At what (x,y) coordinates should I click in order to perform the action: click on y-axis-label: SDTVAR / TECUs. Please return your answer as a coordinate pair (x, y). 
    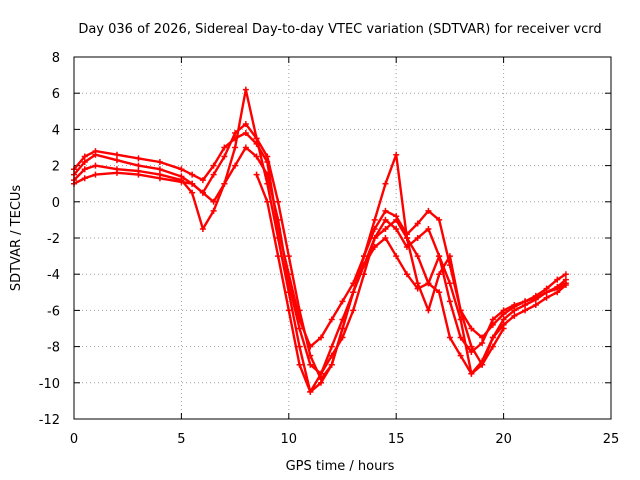
    Looking at the image, I should click on (16, 238).